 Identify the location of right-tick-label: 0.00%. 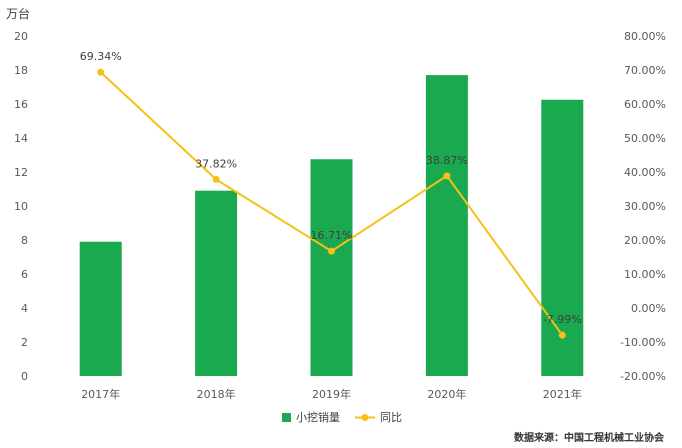
(648, 308).